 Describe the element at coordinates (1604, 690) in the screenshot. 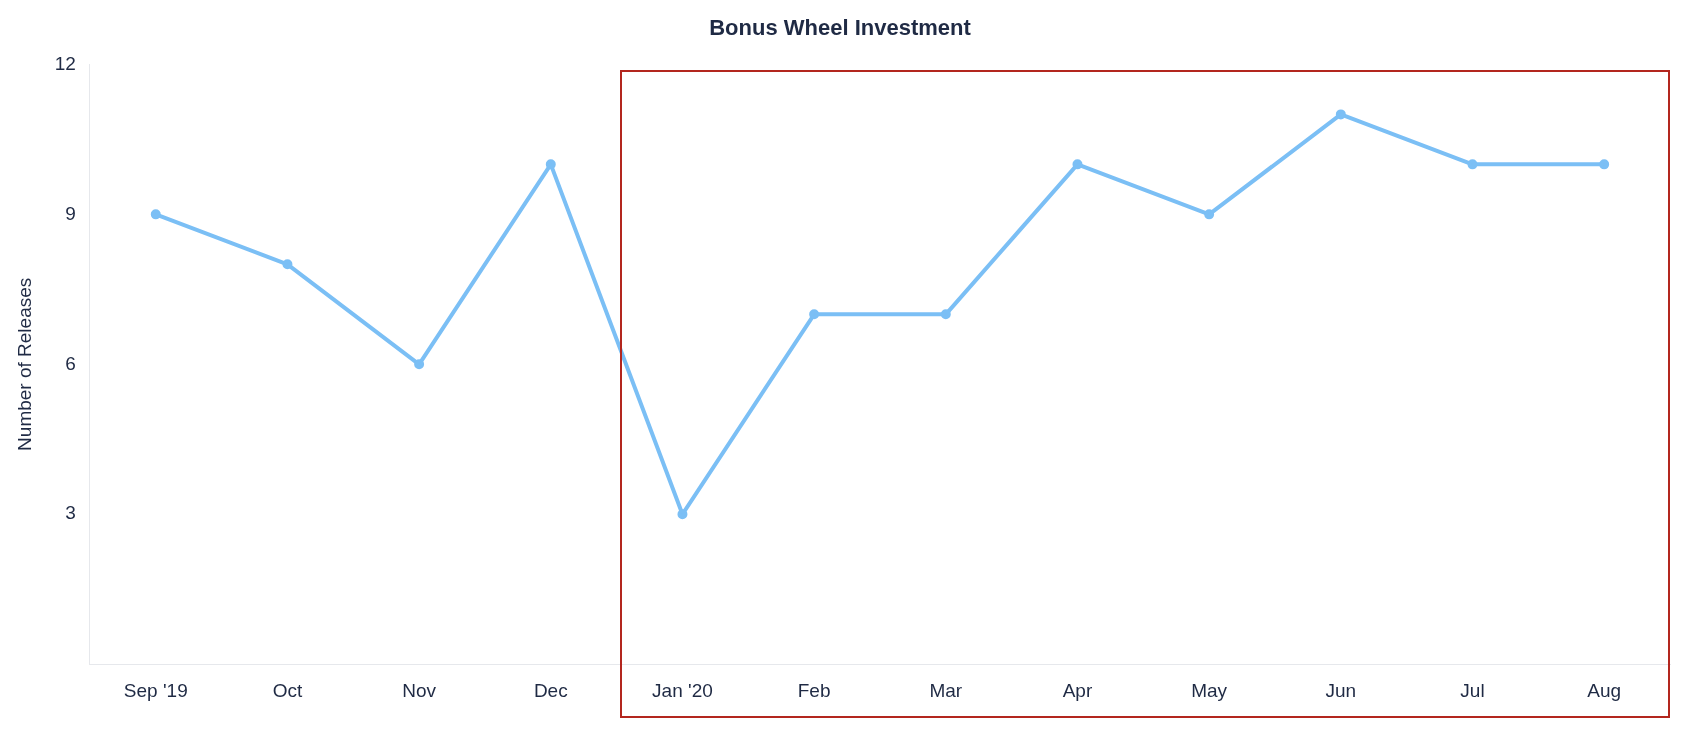

I see `x-tick-label: Aug` at that location.